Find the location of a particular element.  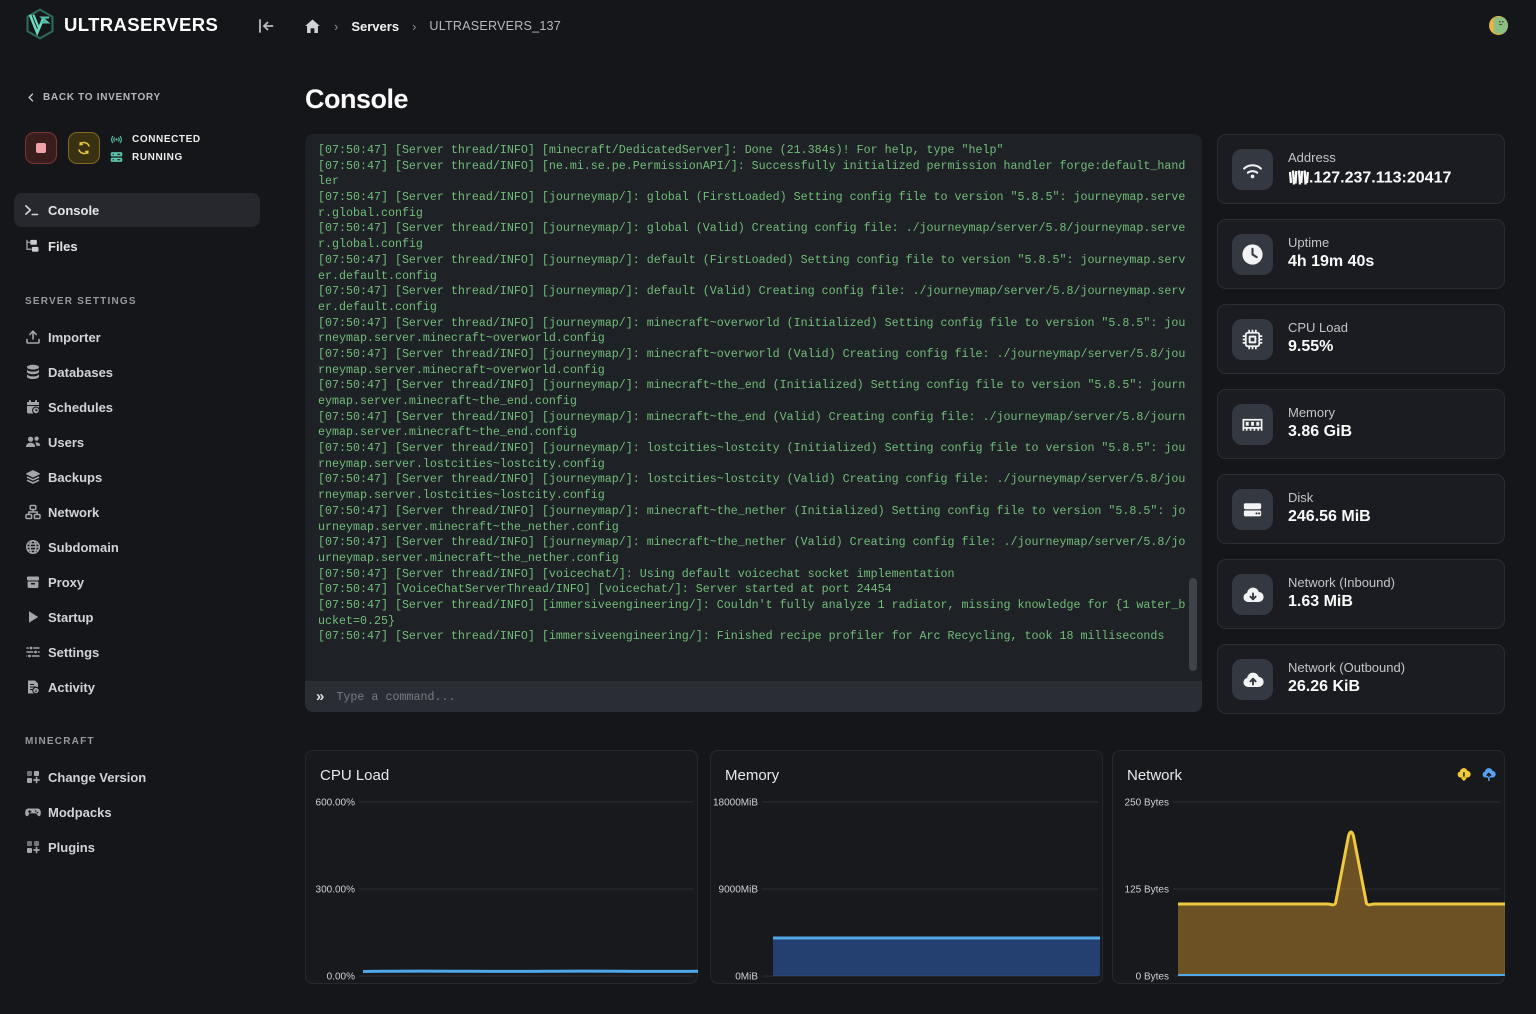

svg-text: 250 Bytes is located at coordinates (1147, 803).